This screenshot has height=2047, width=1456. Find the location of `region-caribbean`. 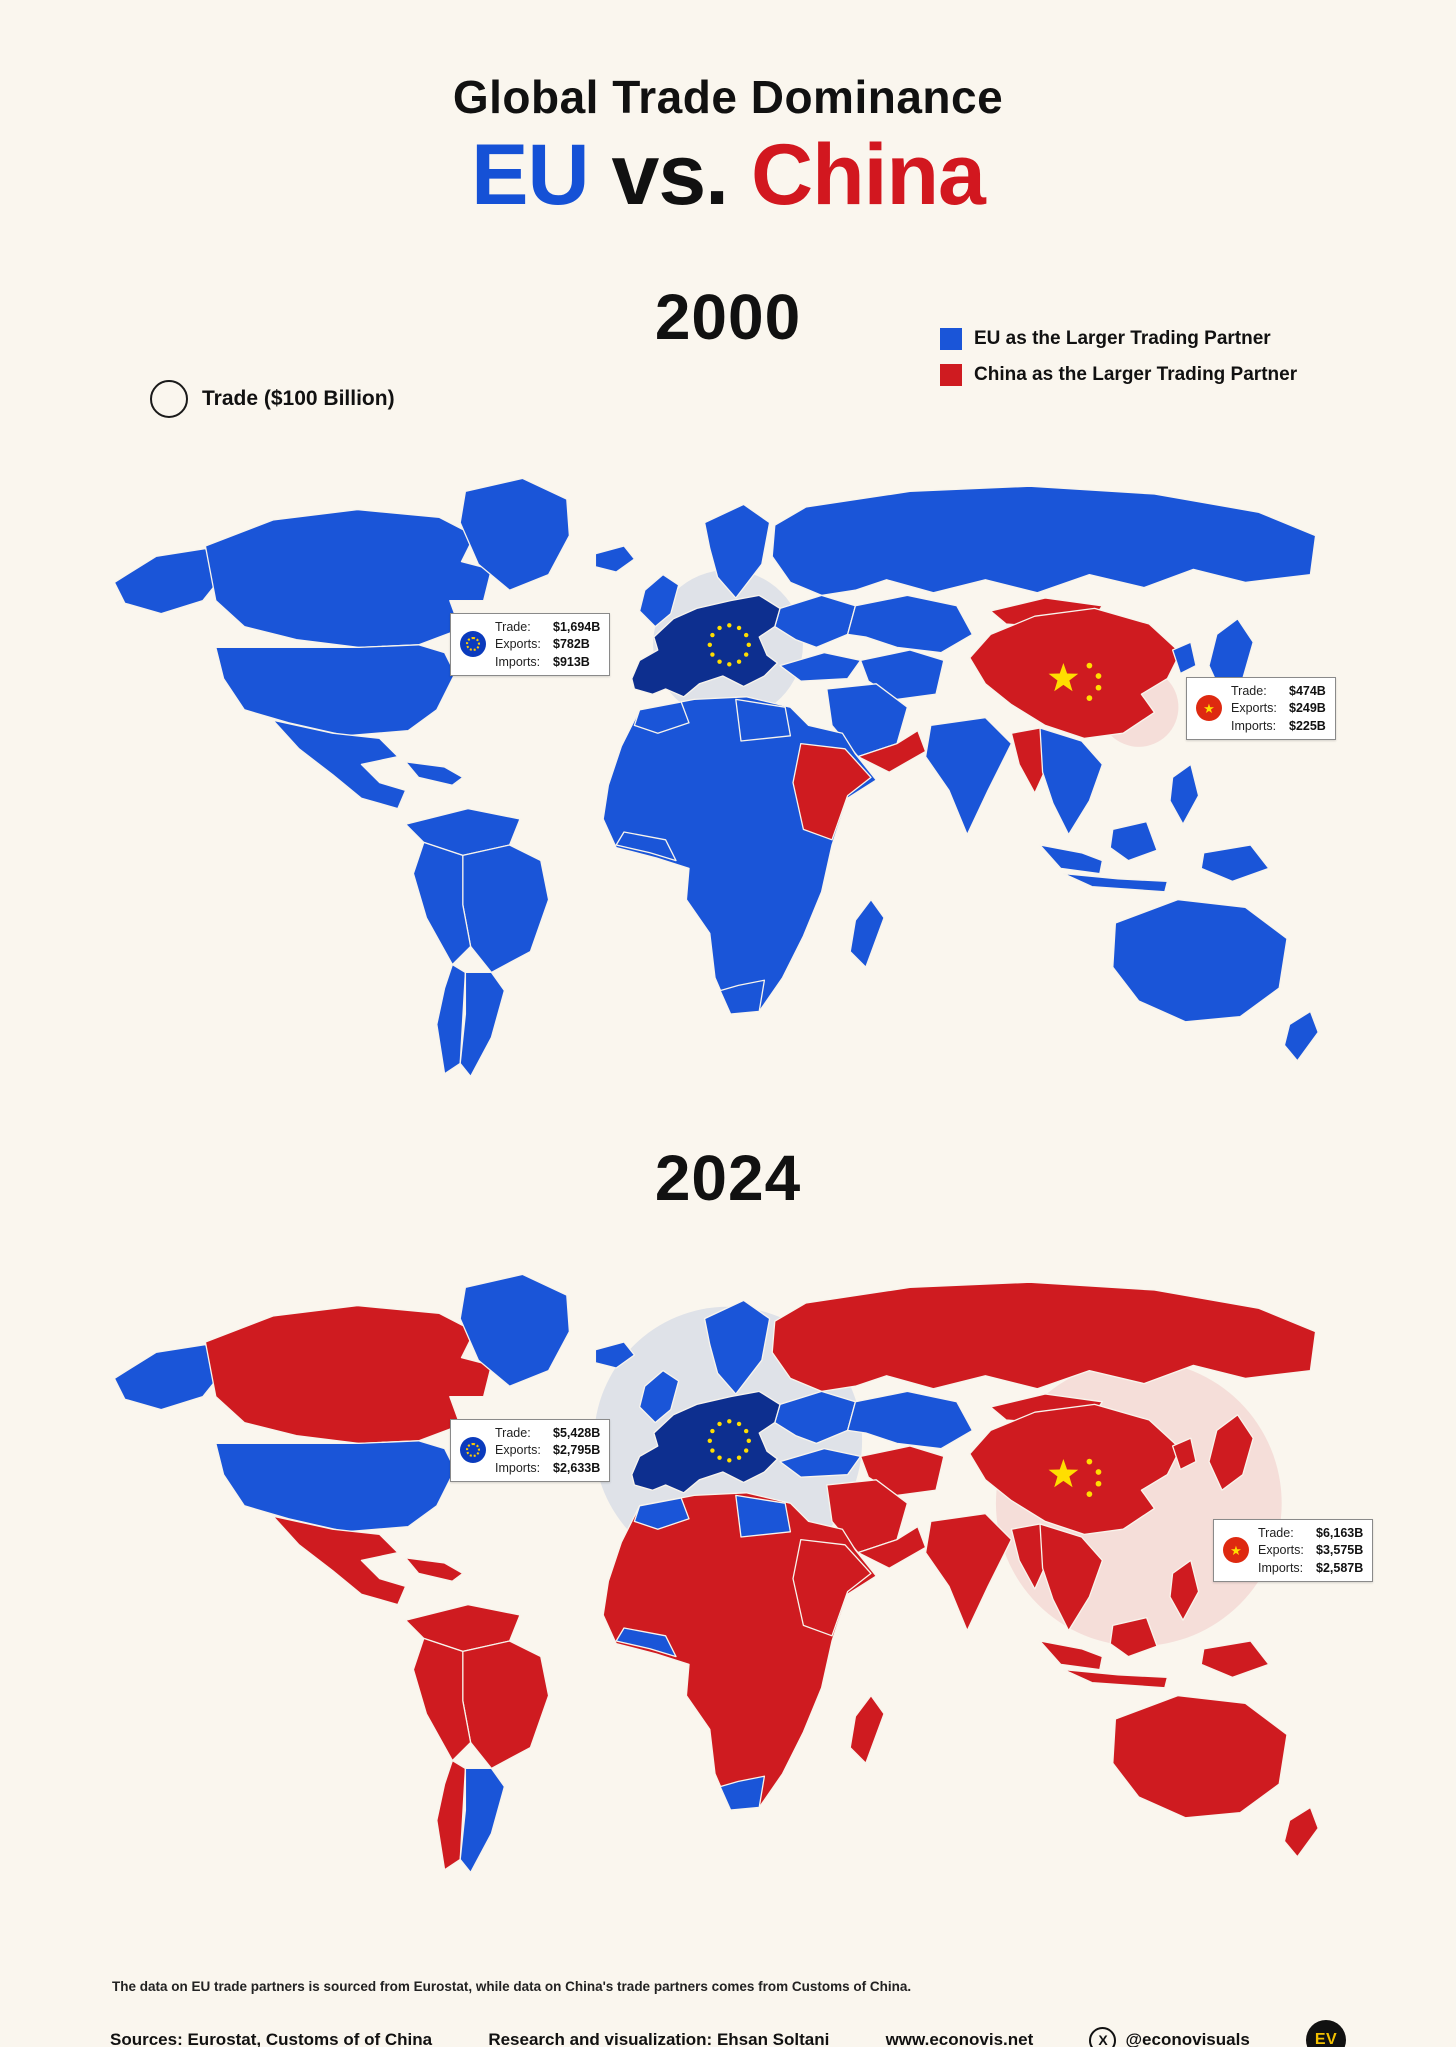

region-caribbean is located at coordinates (434, 1569).